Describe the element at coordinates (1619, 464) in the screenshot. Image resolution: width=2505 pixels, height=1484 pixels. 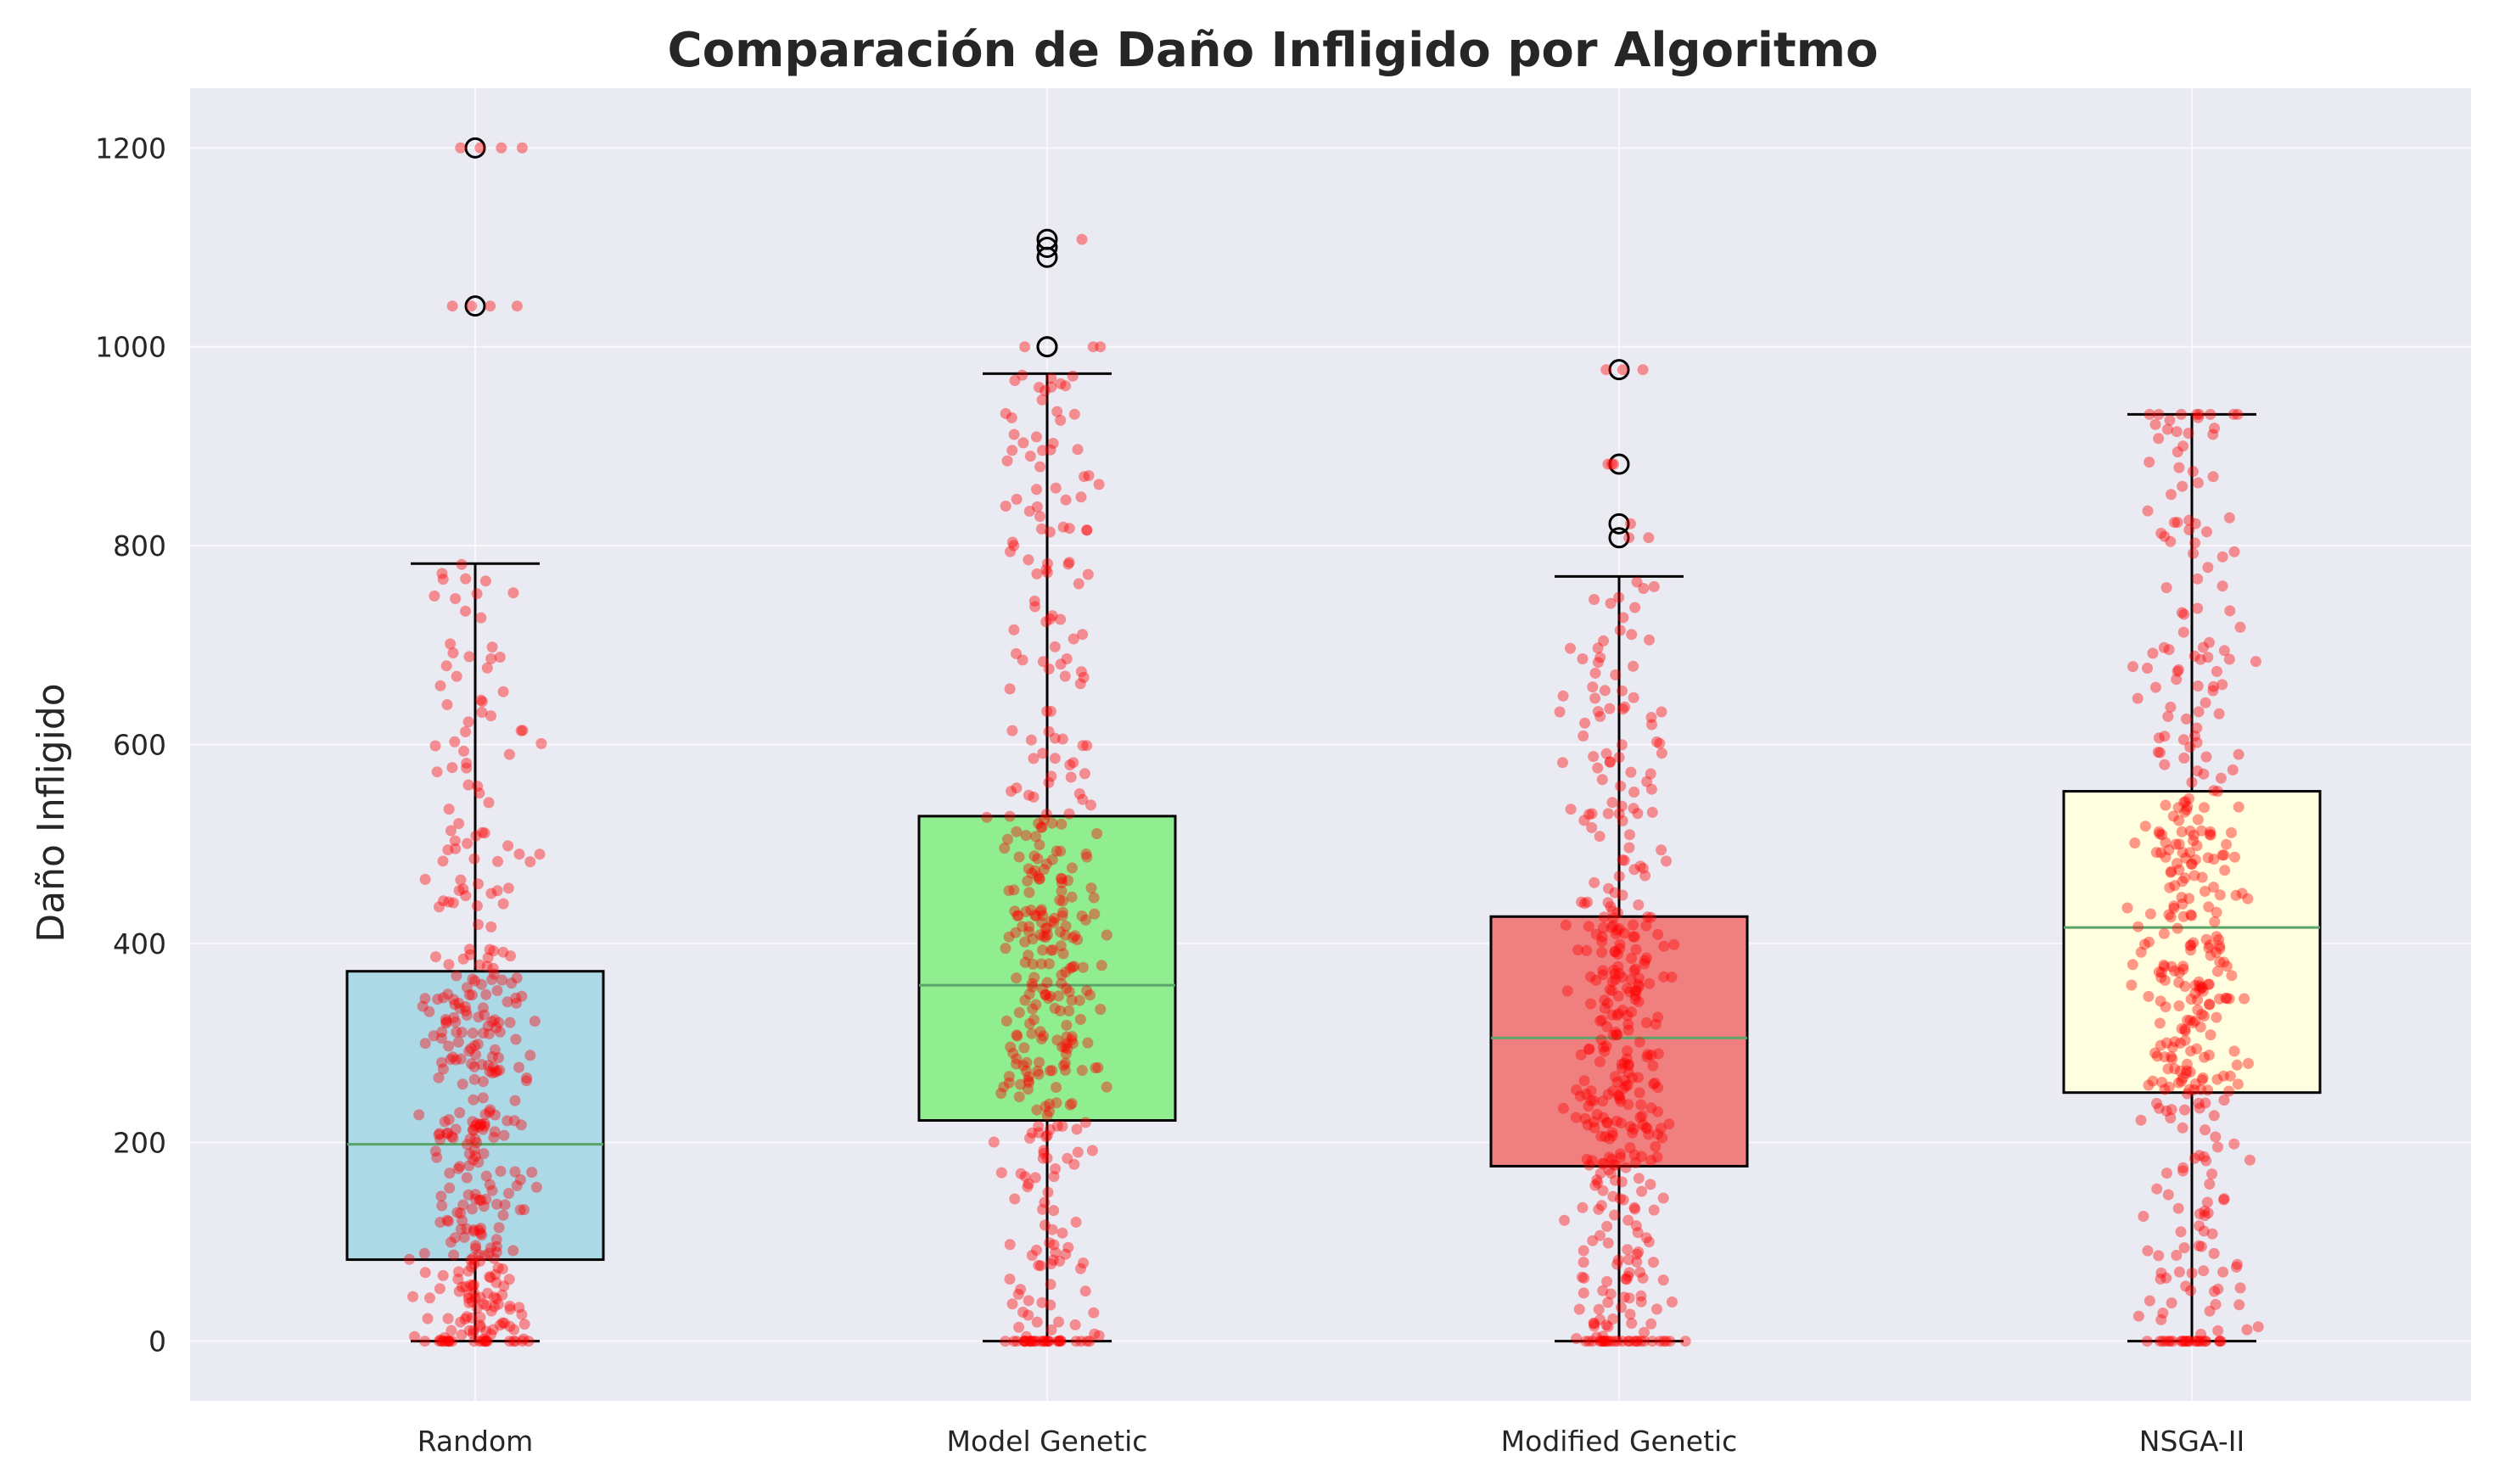
I see `outlier-marker` at that location.